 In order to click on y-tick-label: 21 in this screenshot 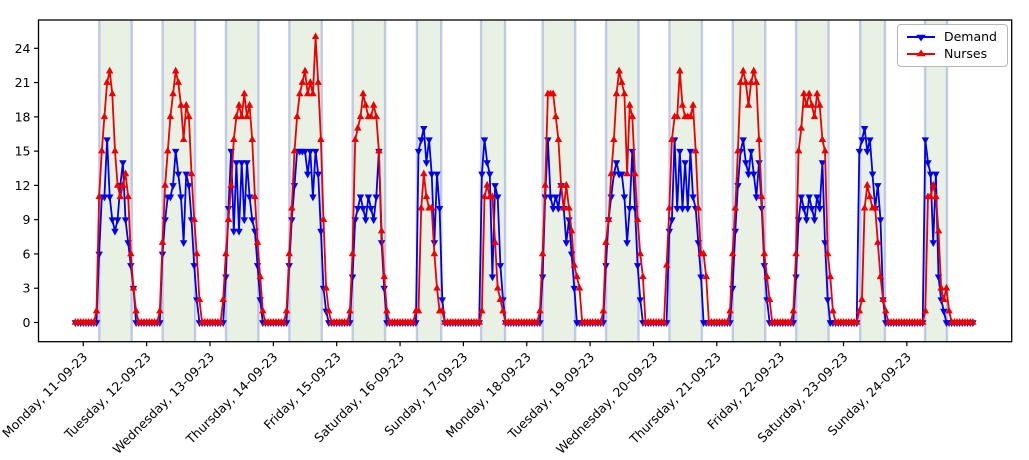, I will do `click(23, 82)`.